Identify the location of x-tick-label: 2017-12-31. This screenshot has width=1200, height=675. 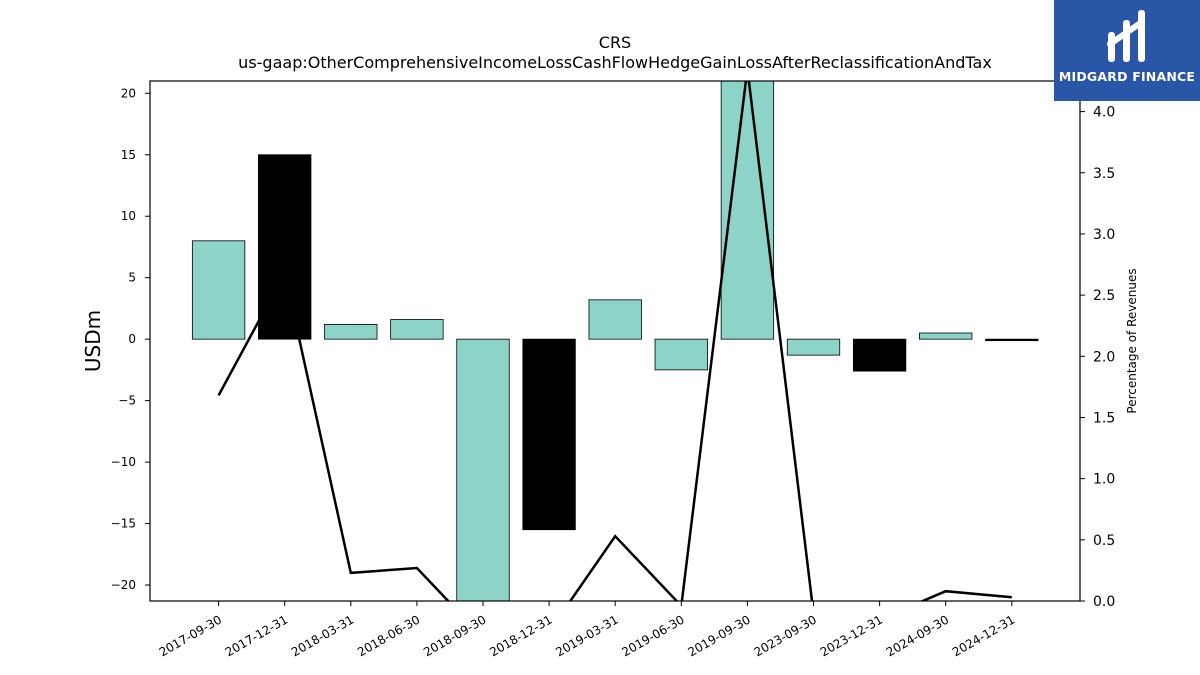
(256, 635).